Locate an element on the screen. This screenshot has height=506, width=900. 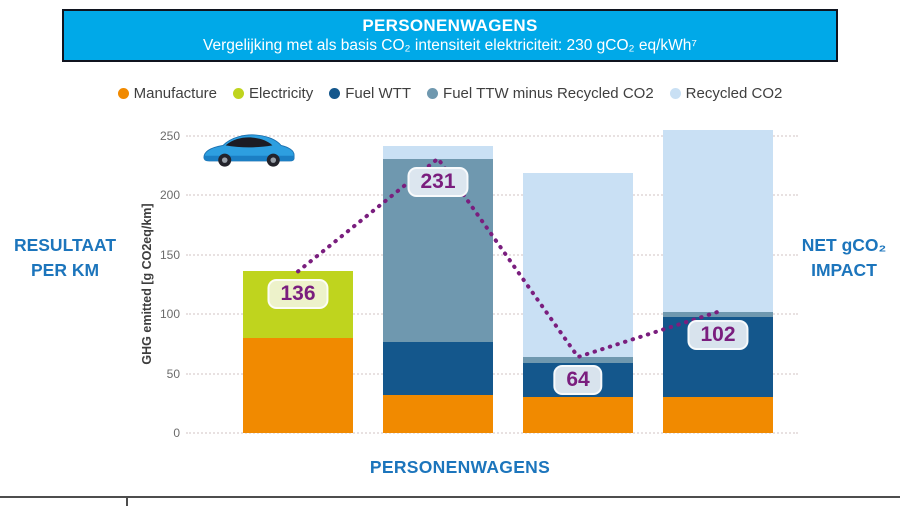
legend-item-electricity: Electricity is located at coordinates (273, 93).